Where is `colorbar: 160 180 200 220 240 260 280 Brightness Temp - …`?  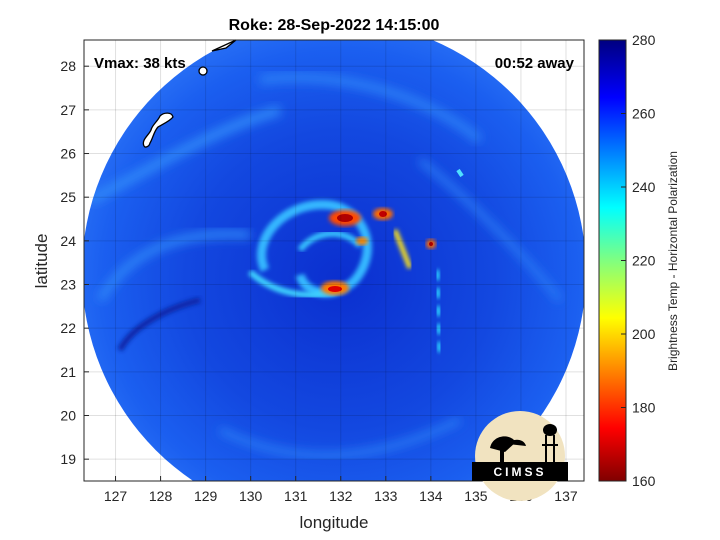 colorbar: 160 180 200 220 240 260 280 Brightness Temp - … is located at coordinates (639, 260).